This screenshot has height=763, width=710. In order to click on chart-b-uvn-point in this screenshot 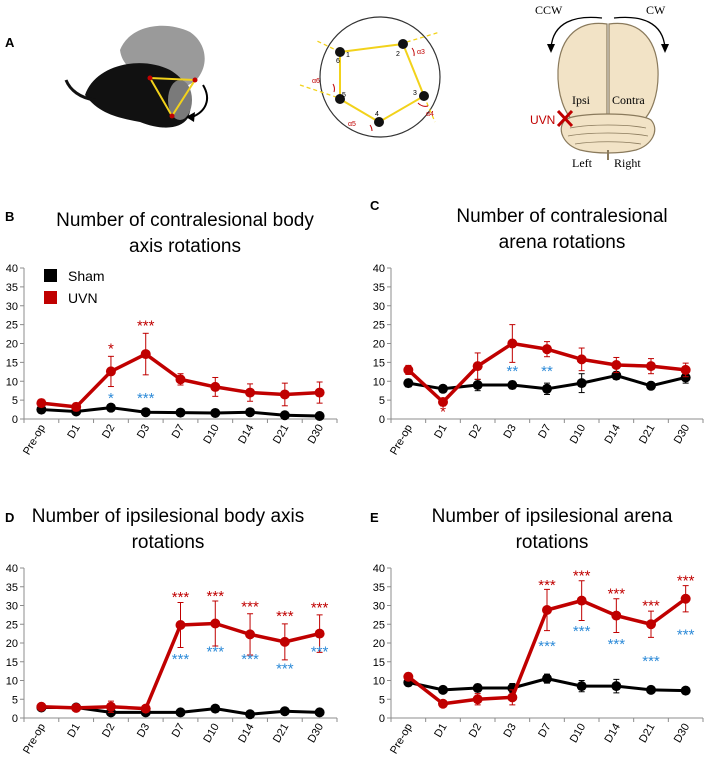, I will do `click(319, 392)`.